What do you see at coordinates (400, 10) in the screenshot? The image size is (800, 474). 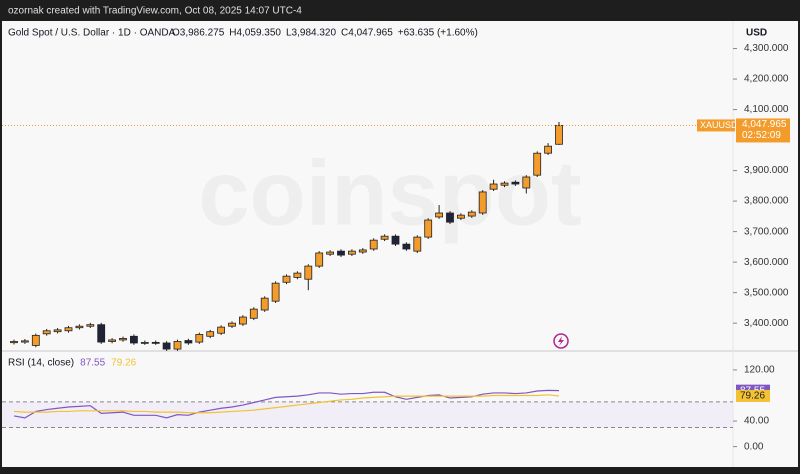 I see `top-bar` at bounding box center [400, 10].